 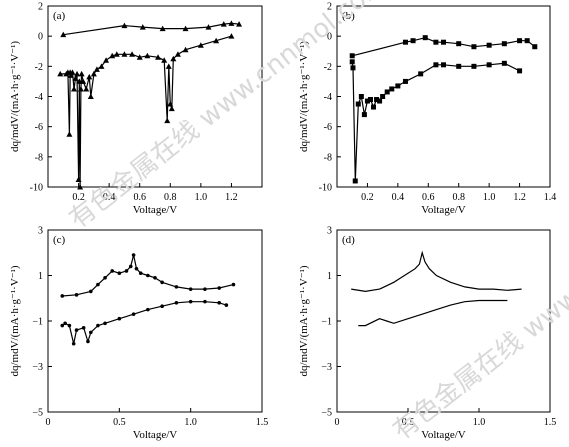 What do you see at coordinates (40, 276) in the screenshot?
I see `y-tick-label: 1` at bounding box center [40, 276].